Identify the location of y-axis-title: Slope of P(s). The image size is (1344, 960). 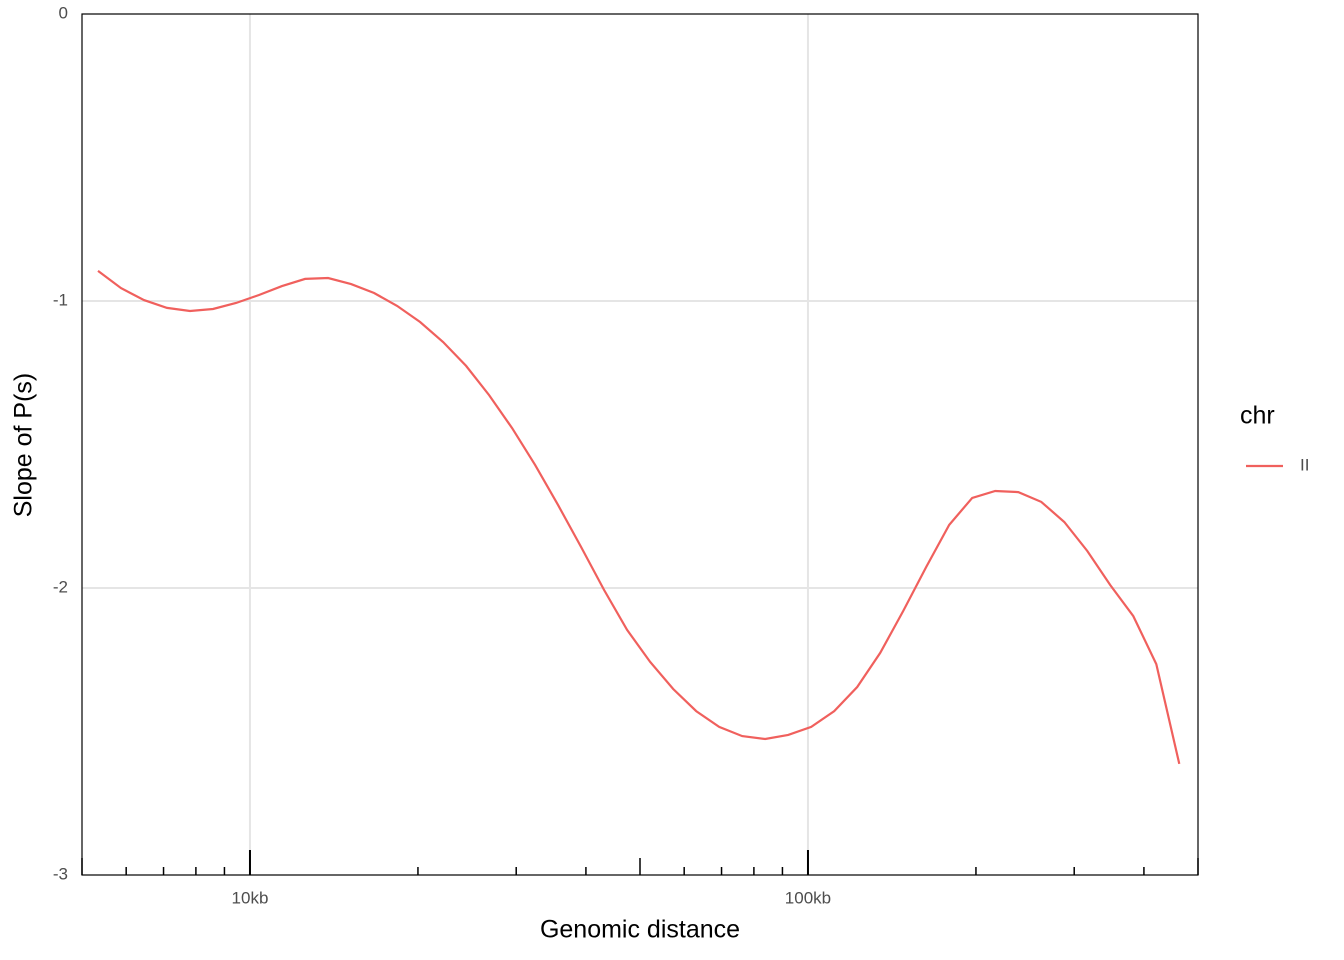
(24, 445).